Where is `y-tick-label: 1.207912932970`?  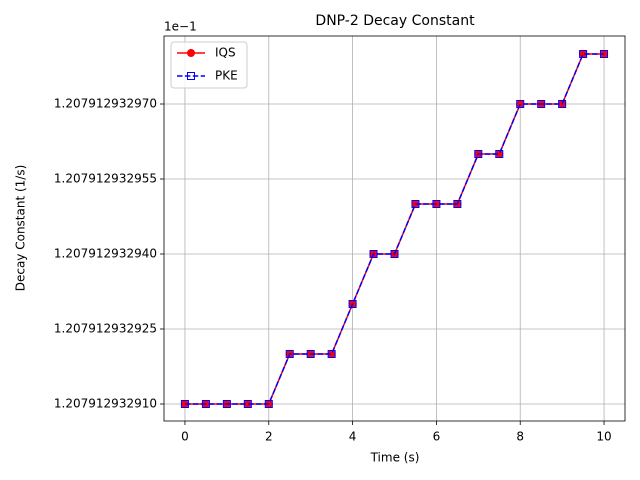
y-tick-label: 1.207912932970 is located at coordinates (105, 104).